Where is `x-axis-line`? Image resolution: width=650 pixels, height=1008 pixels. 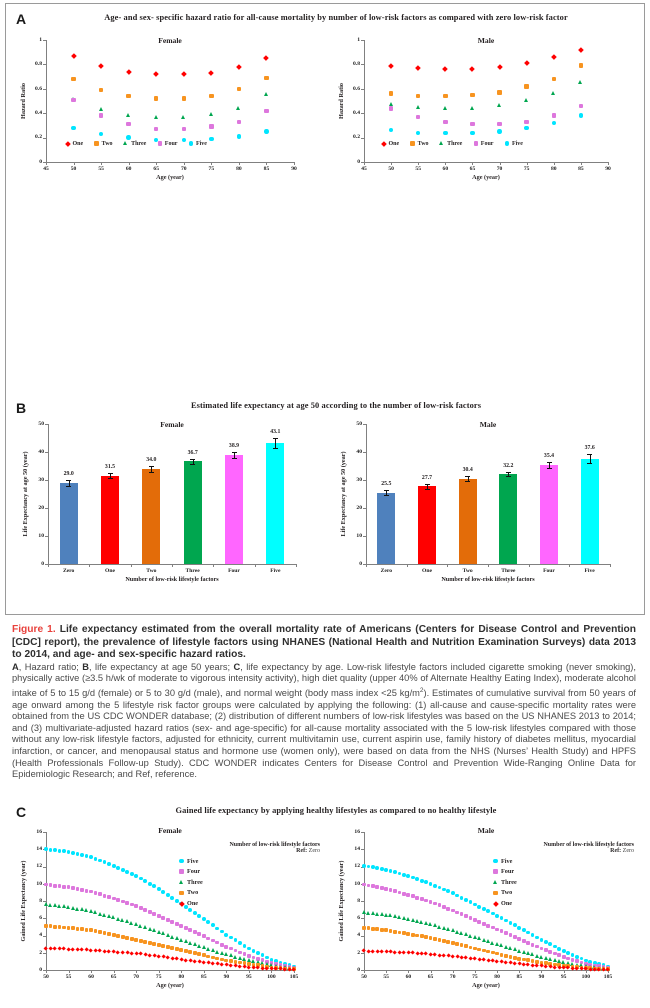 x-axis-line is located at coordinates (486, 162).